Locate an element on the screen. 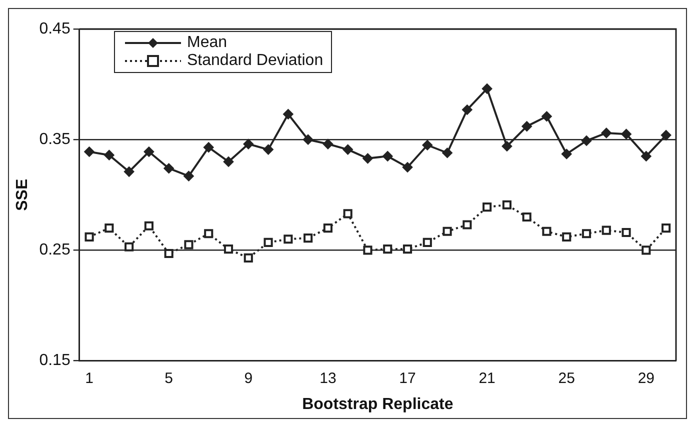 This screenshot has width=695, height=427. x-tick-label: 21 is located at coordinates (487, 378).